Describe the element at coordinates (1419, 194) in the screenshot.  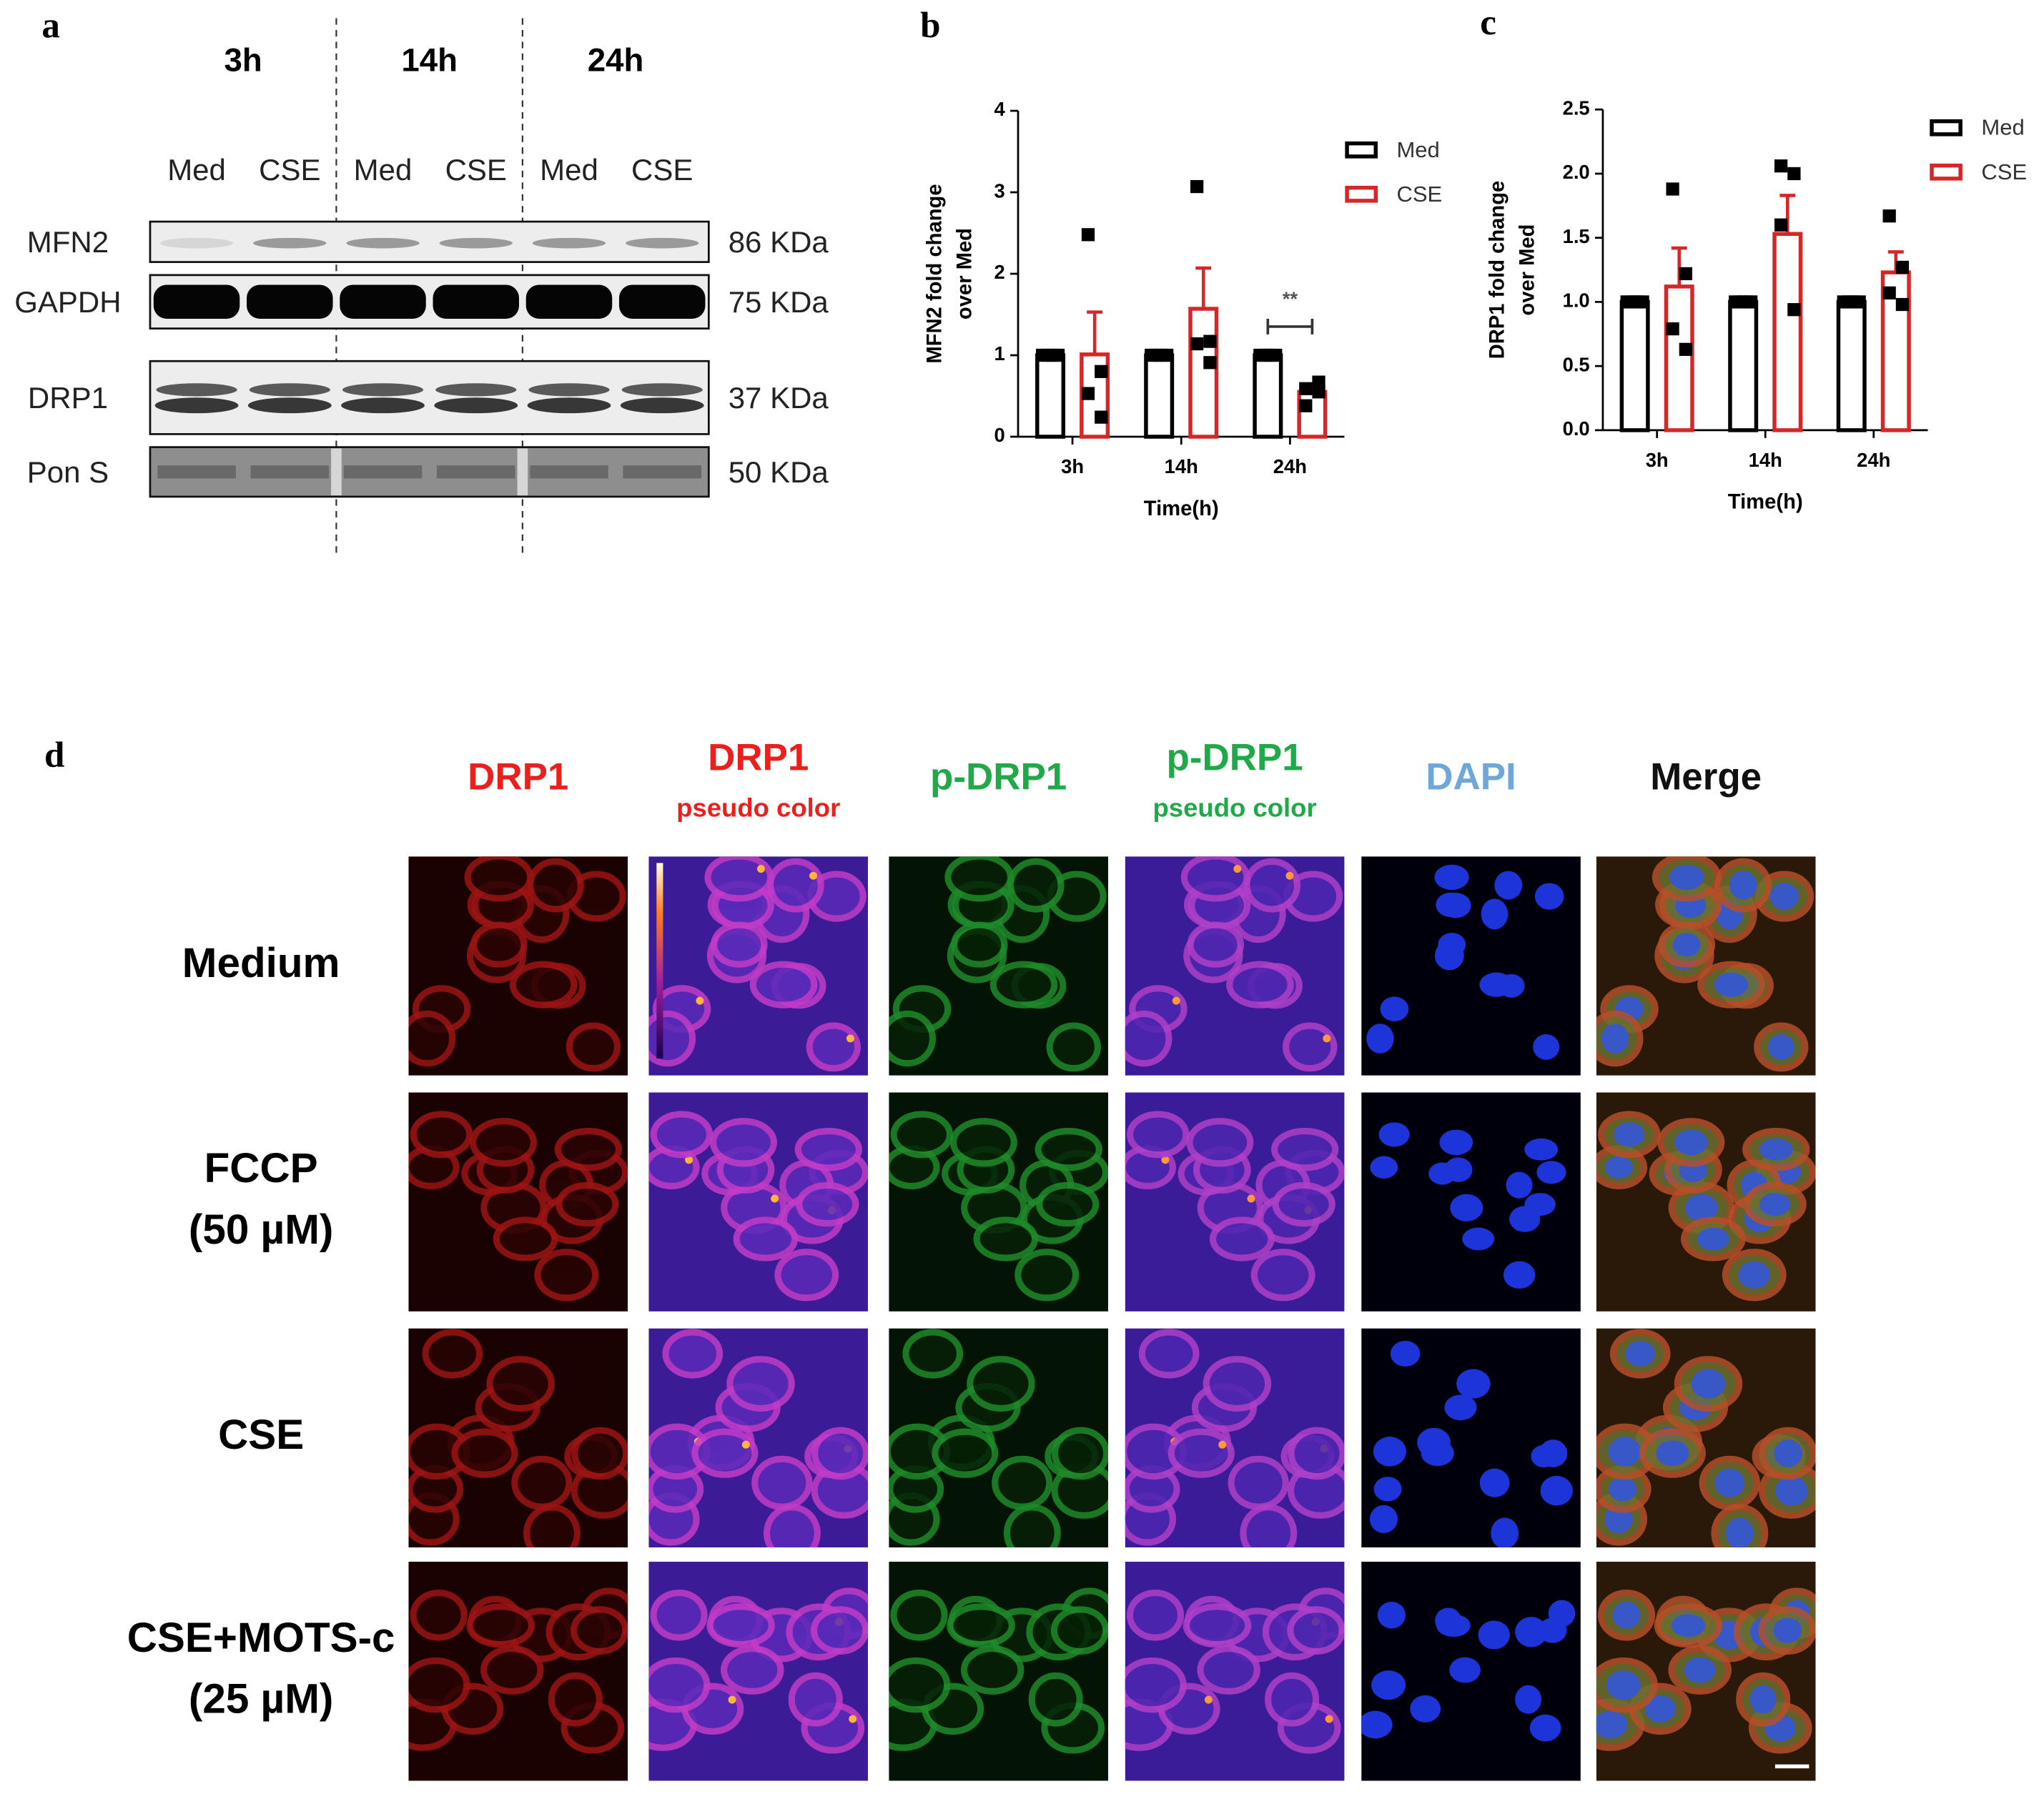
I see `legend-label: CSE` at that location.